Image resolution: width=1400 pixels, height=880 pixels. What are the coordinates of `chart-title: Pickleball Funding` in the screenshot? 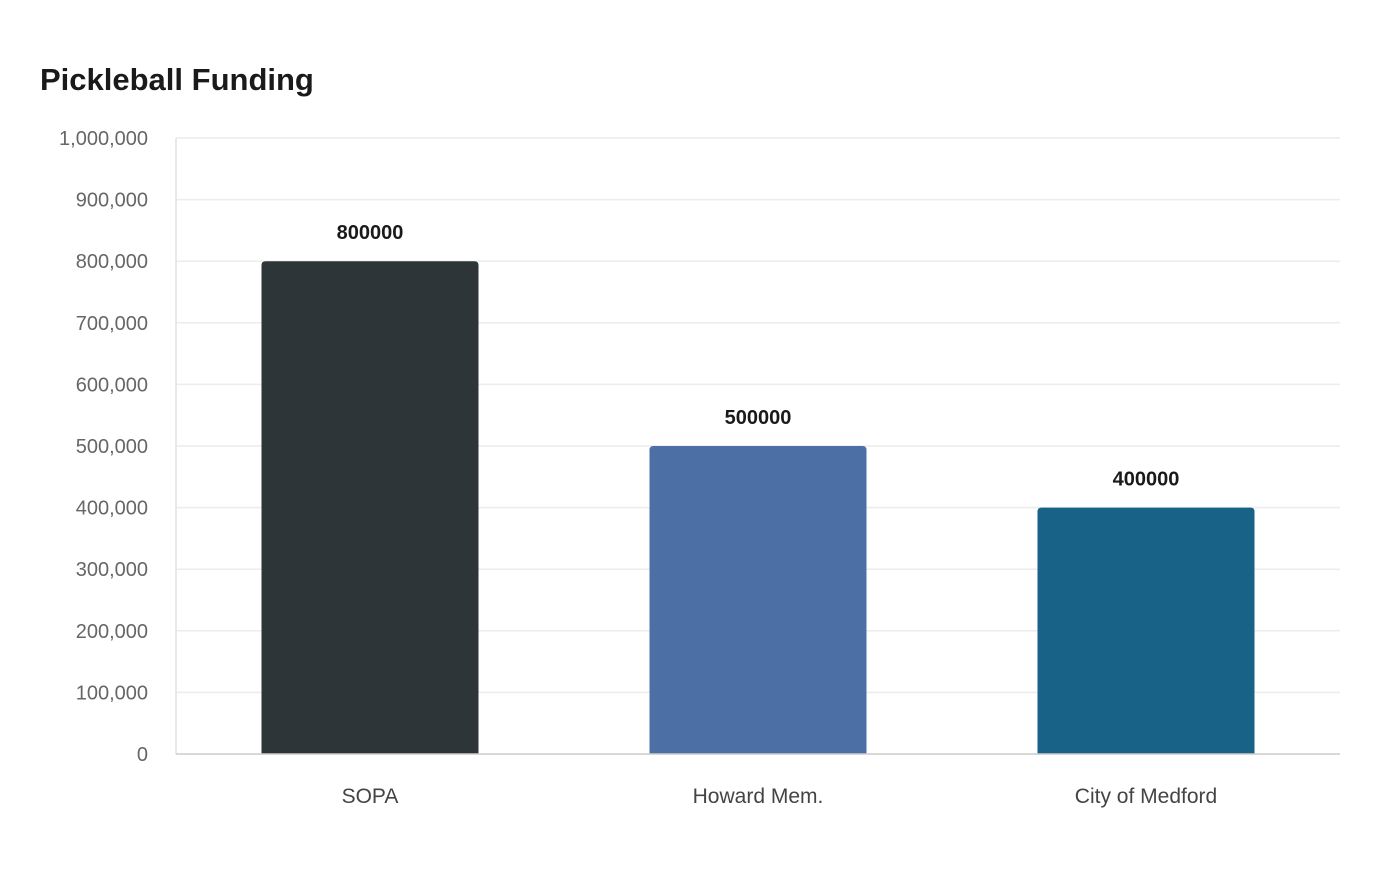 It's located at (177, 79).